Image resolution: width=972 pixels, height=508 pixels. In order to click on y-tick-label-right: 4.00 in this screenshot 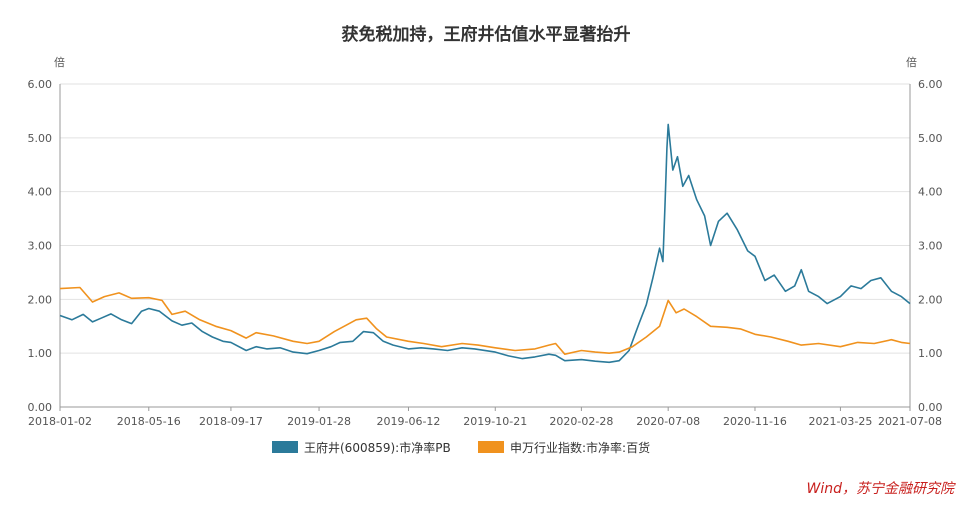, I will do `click(930, 192)`.